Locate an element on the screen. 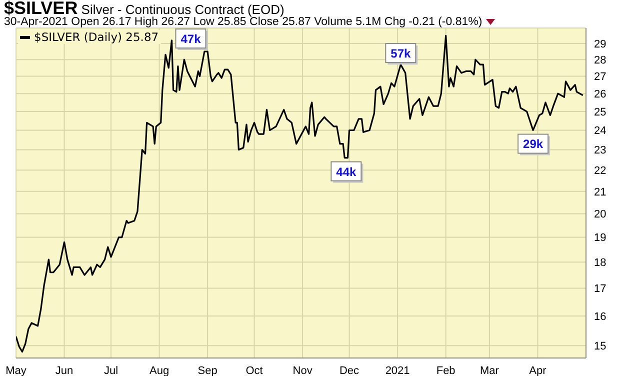 Image resolution: width=620 pixels, height=376 pixels. y-tick-label: 20 is located at coordinates (600, 214).